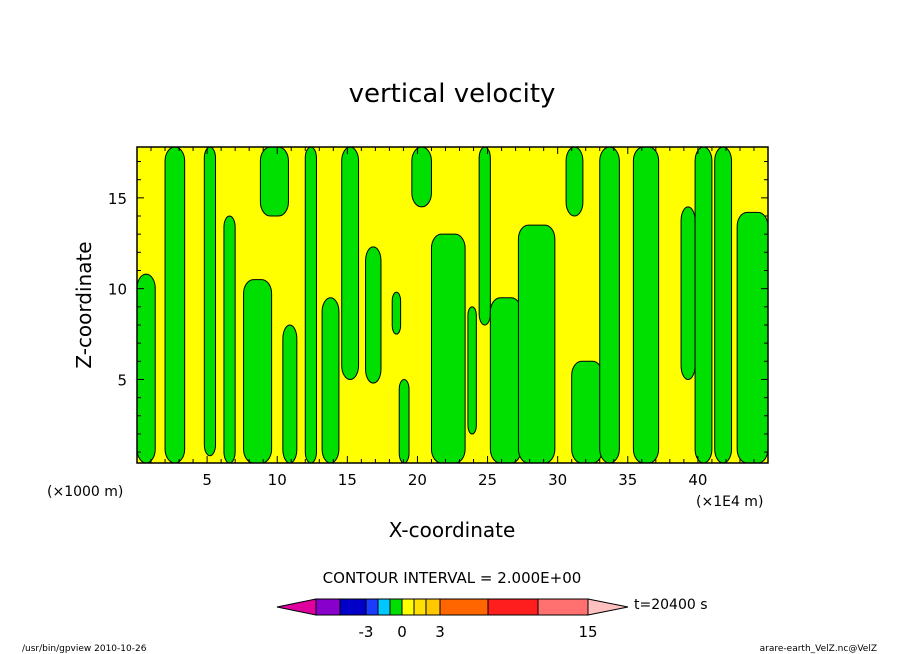 This screenshot has height=654, width=904. What do you see at coordinates (627, 480) in the screenshot?
I see `x-tick-label: 35` at bounding box center [627, 480].